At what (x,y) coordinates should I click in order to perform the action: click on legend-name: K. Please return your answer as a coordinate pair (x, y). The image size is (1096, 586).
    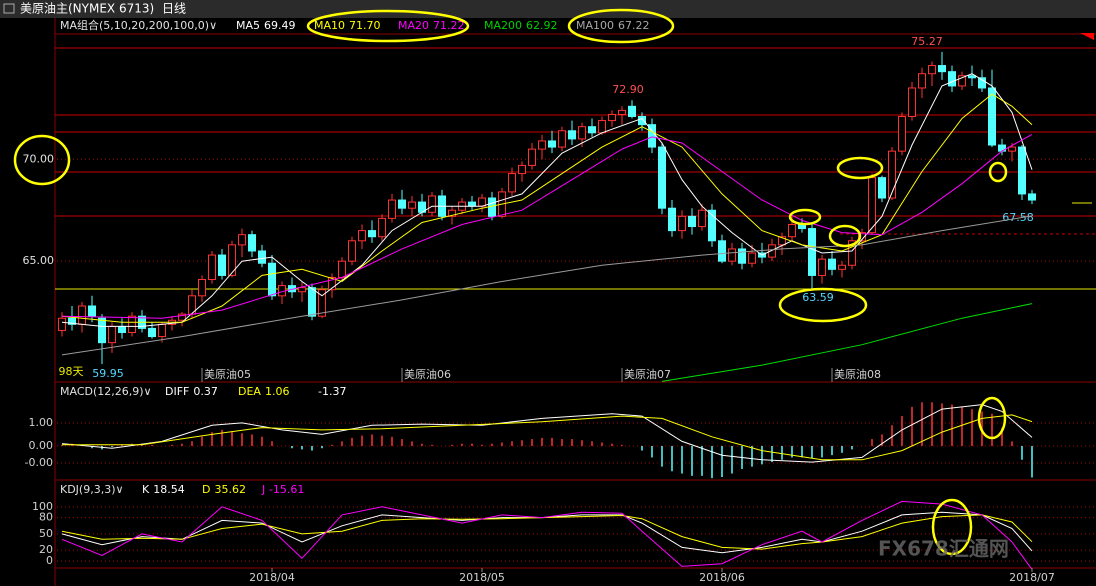
    Looking at the image, I should click on (146, 489).